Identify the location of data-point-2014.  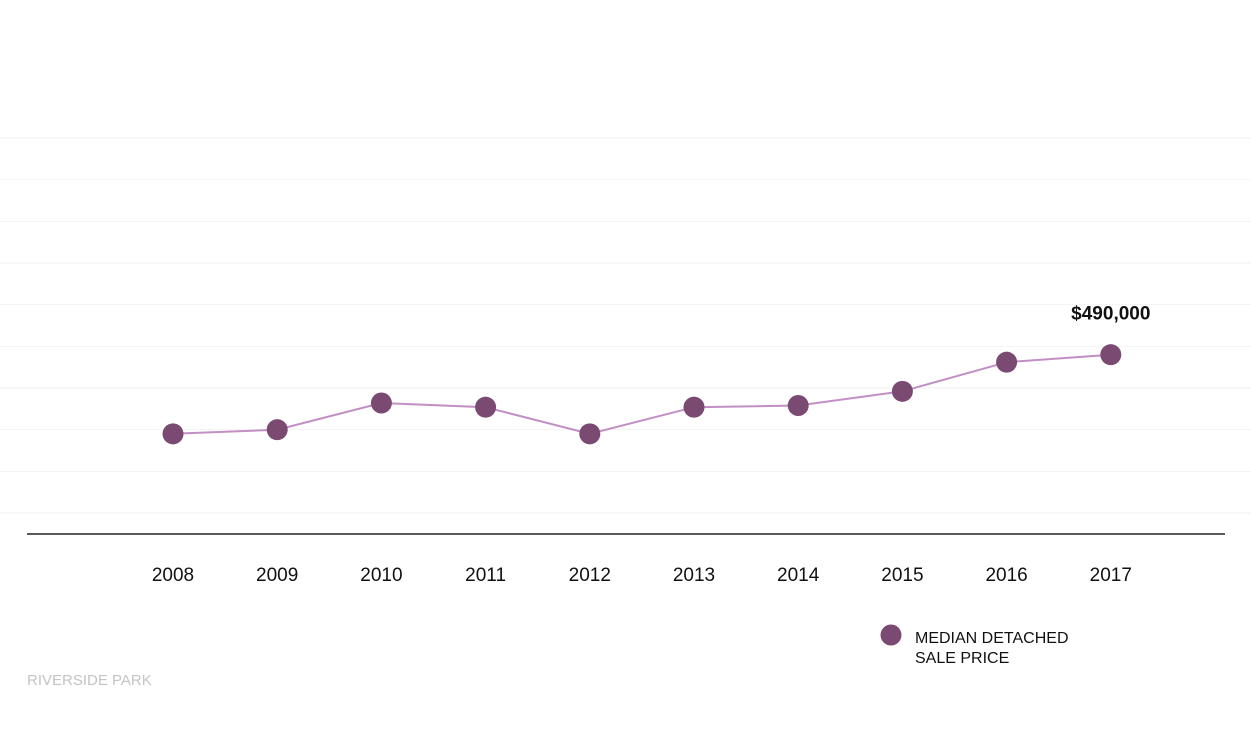
(798, 405).